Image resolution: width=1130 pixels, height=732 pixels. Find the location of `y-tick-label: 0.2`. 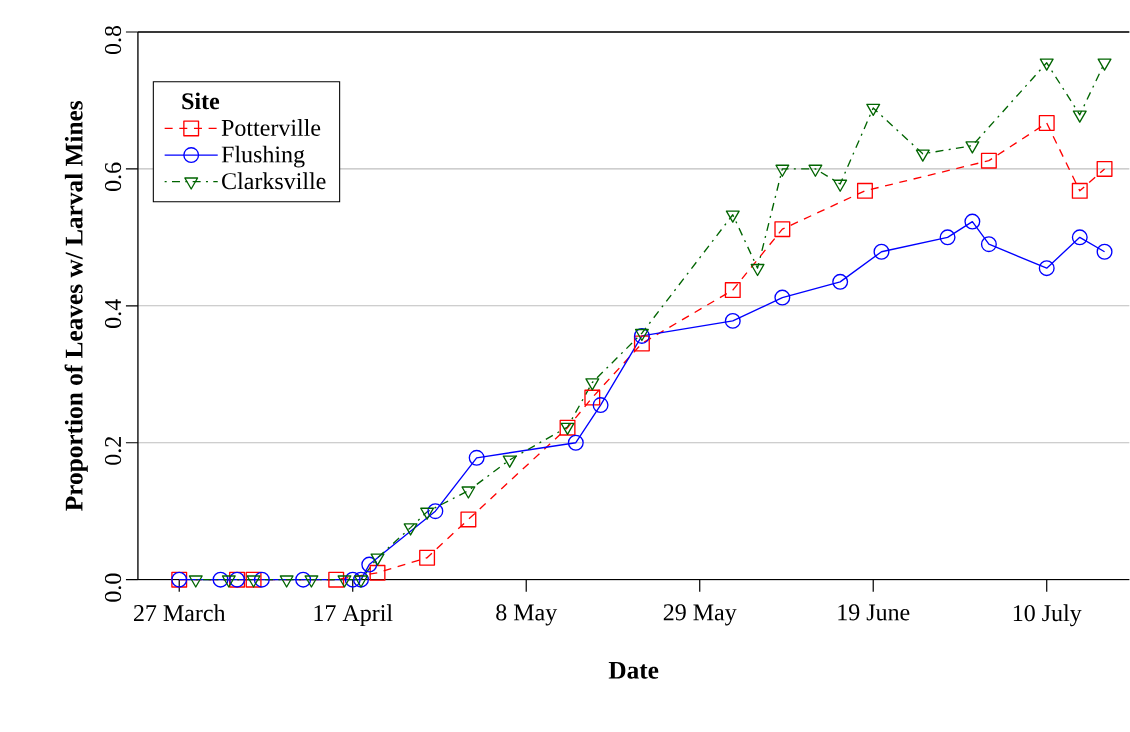

y-tick-label: 0.2 is located at coordinates (113, 451).